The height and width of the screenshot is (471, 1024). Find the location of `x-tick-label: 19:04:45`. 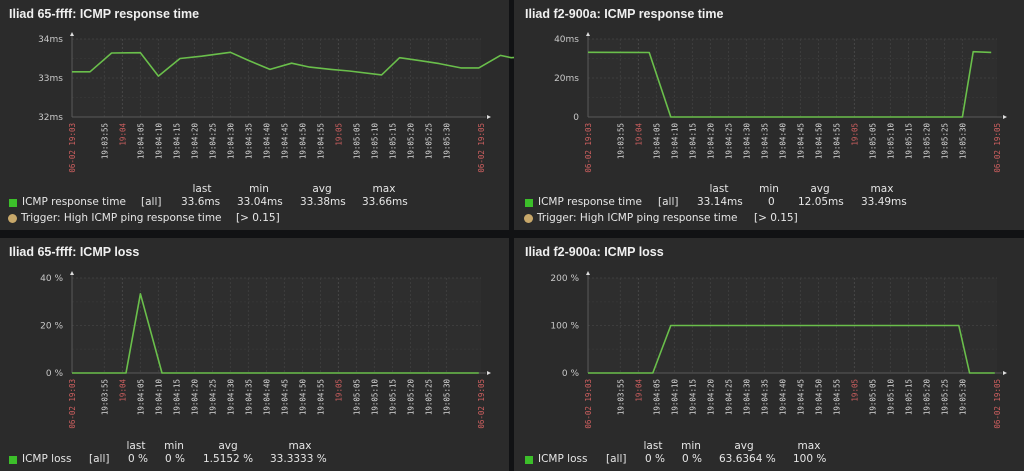

x-tick-label: 19:04:45 is located at coordinates (800, 397).